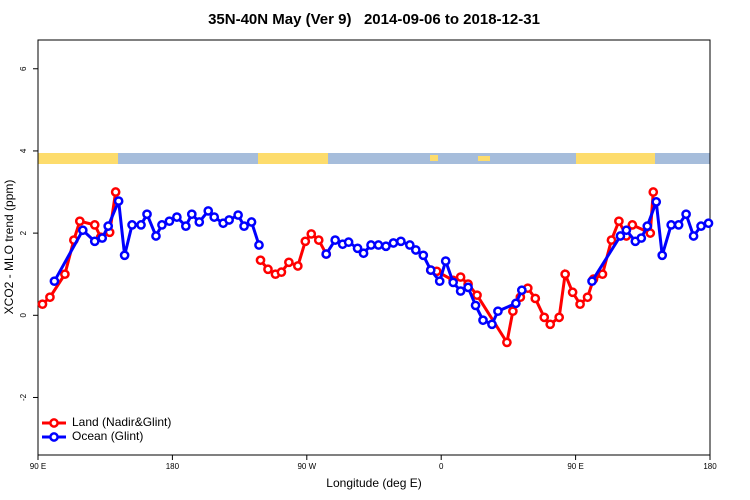 This screenshot has height=500, width=750. Describe the element at coordinates (23, 315) in the screenshot. I see `y-tick-label: 0` at that location.